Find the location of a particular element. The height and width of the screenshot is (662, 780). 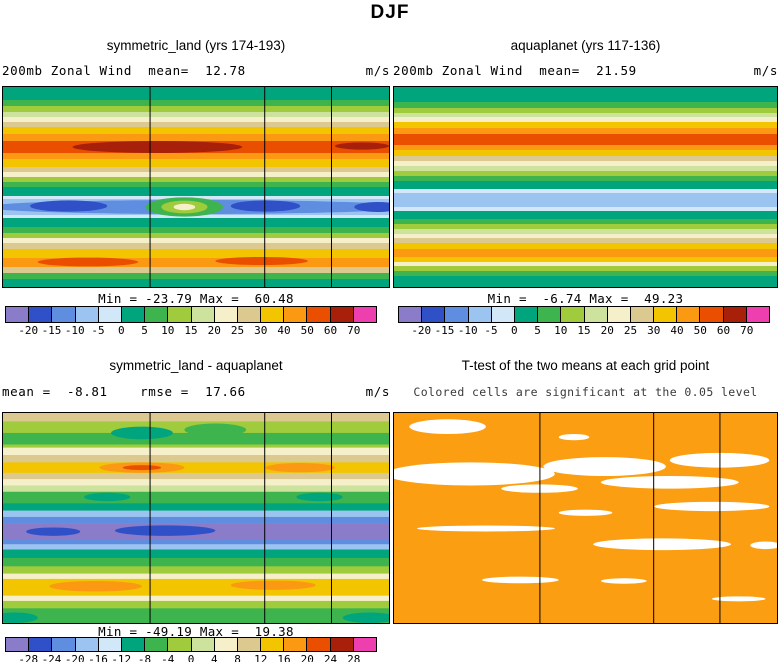

colorbar-tick-label: -4 is located at coordinates (168, 657).